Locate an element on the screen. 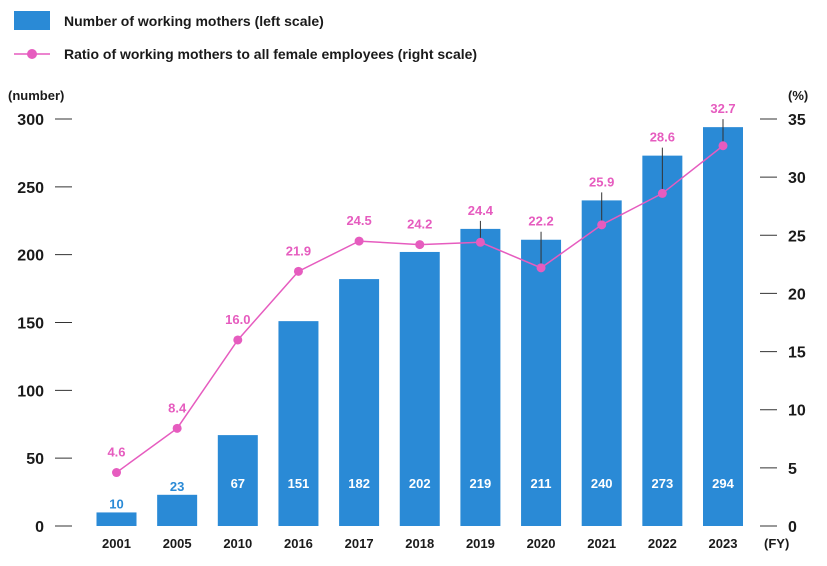  x-axis-unit: (FY) is located at coordinates (776, 543).